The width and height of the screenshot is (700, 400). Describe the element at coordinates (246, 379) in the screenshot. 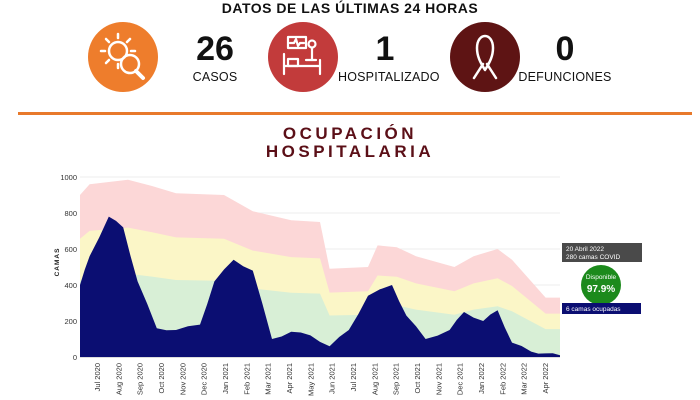

I see `x-tick-label: Feb 2021` at that location.